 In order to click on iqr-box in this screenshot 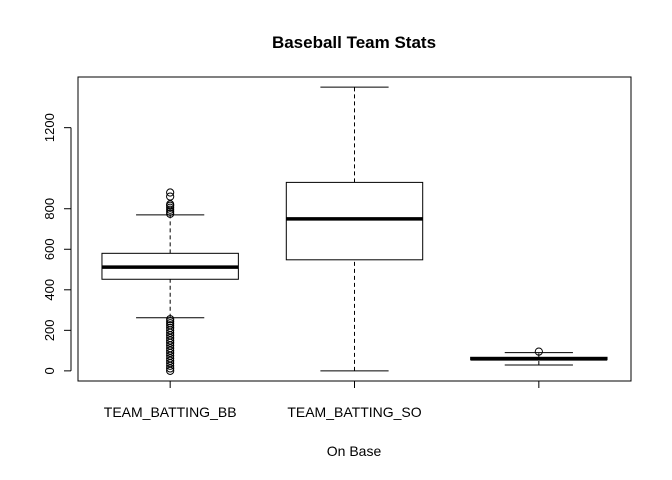, I will do `click(354, 221)`.